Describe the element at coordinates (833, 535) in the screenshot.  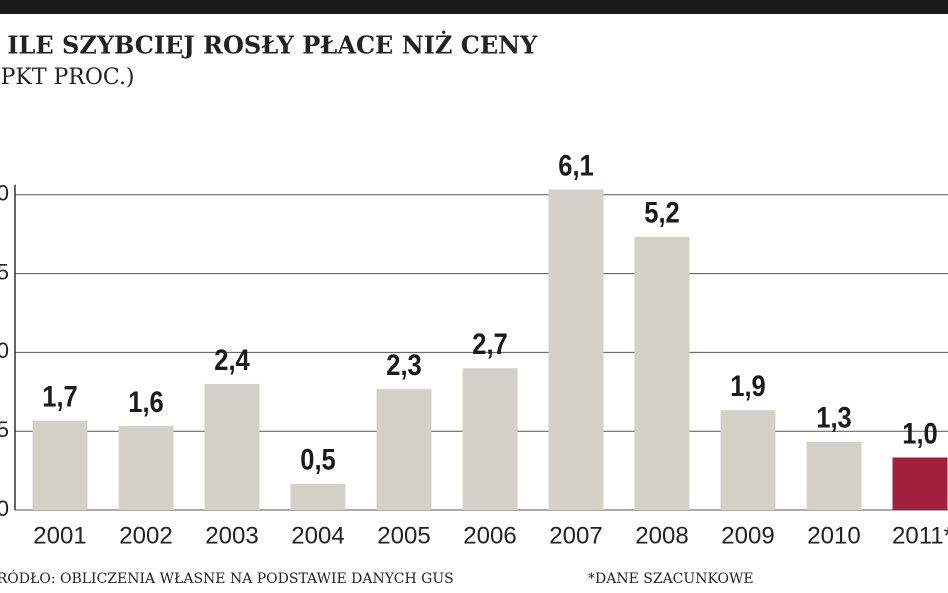
I see `x-tick-label: 2010` at that location.